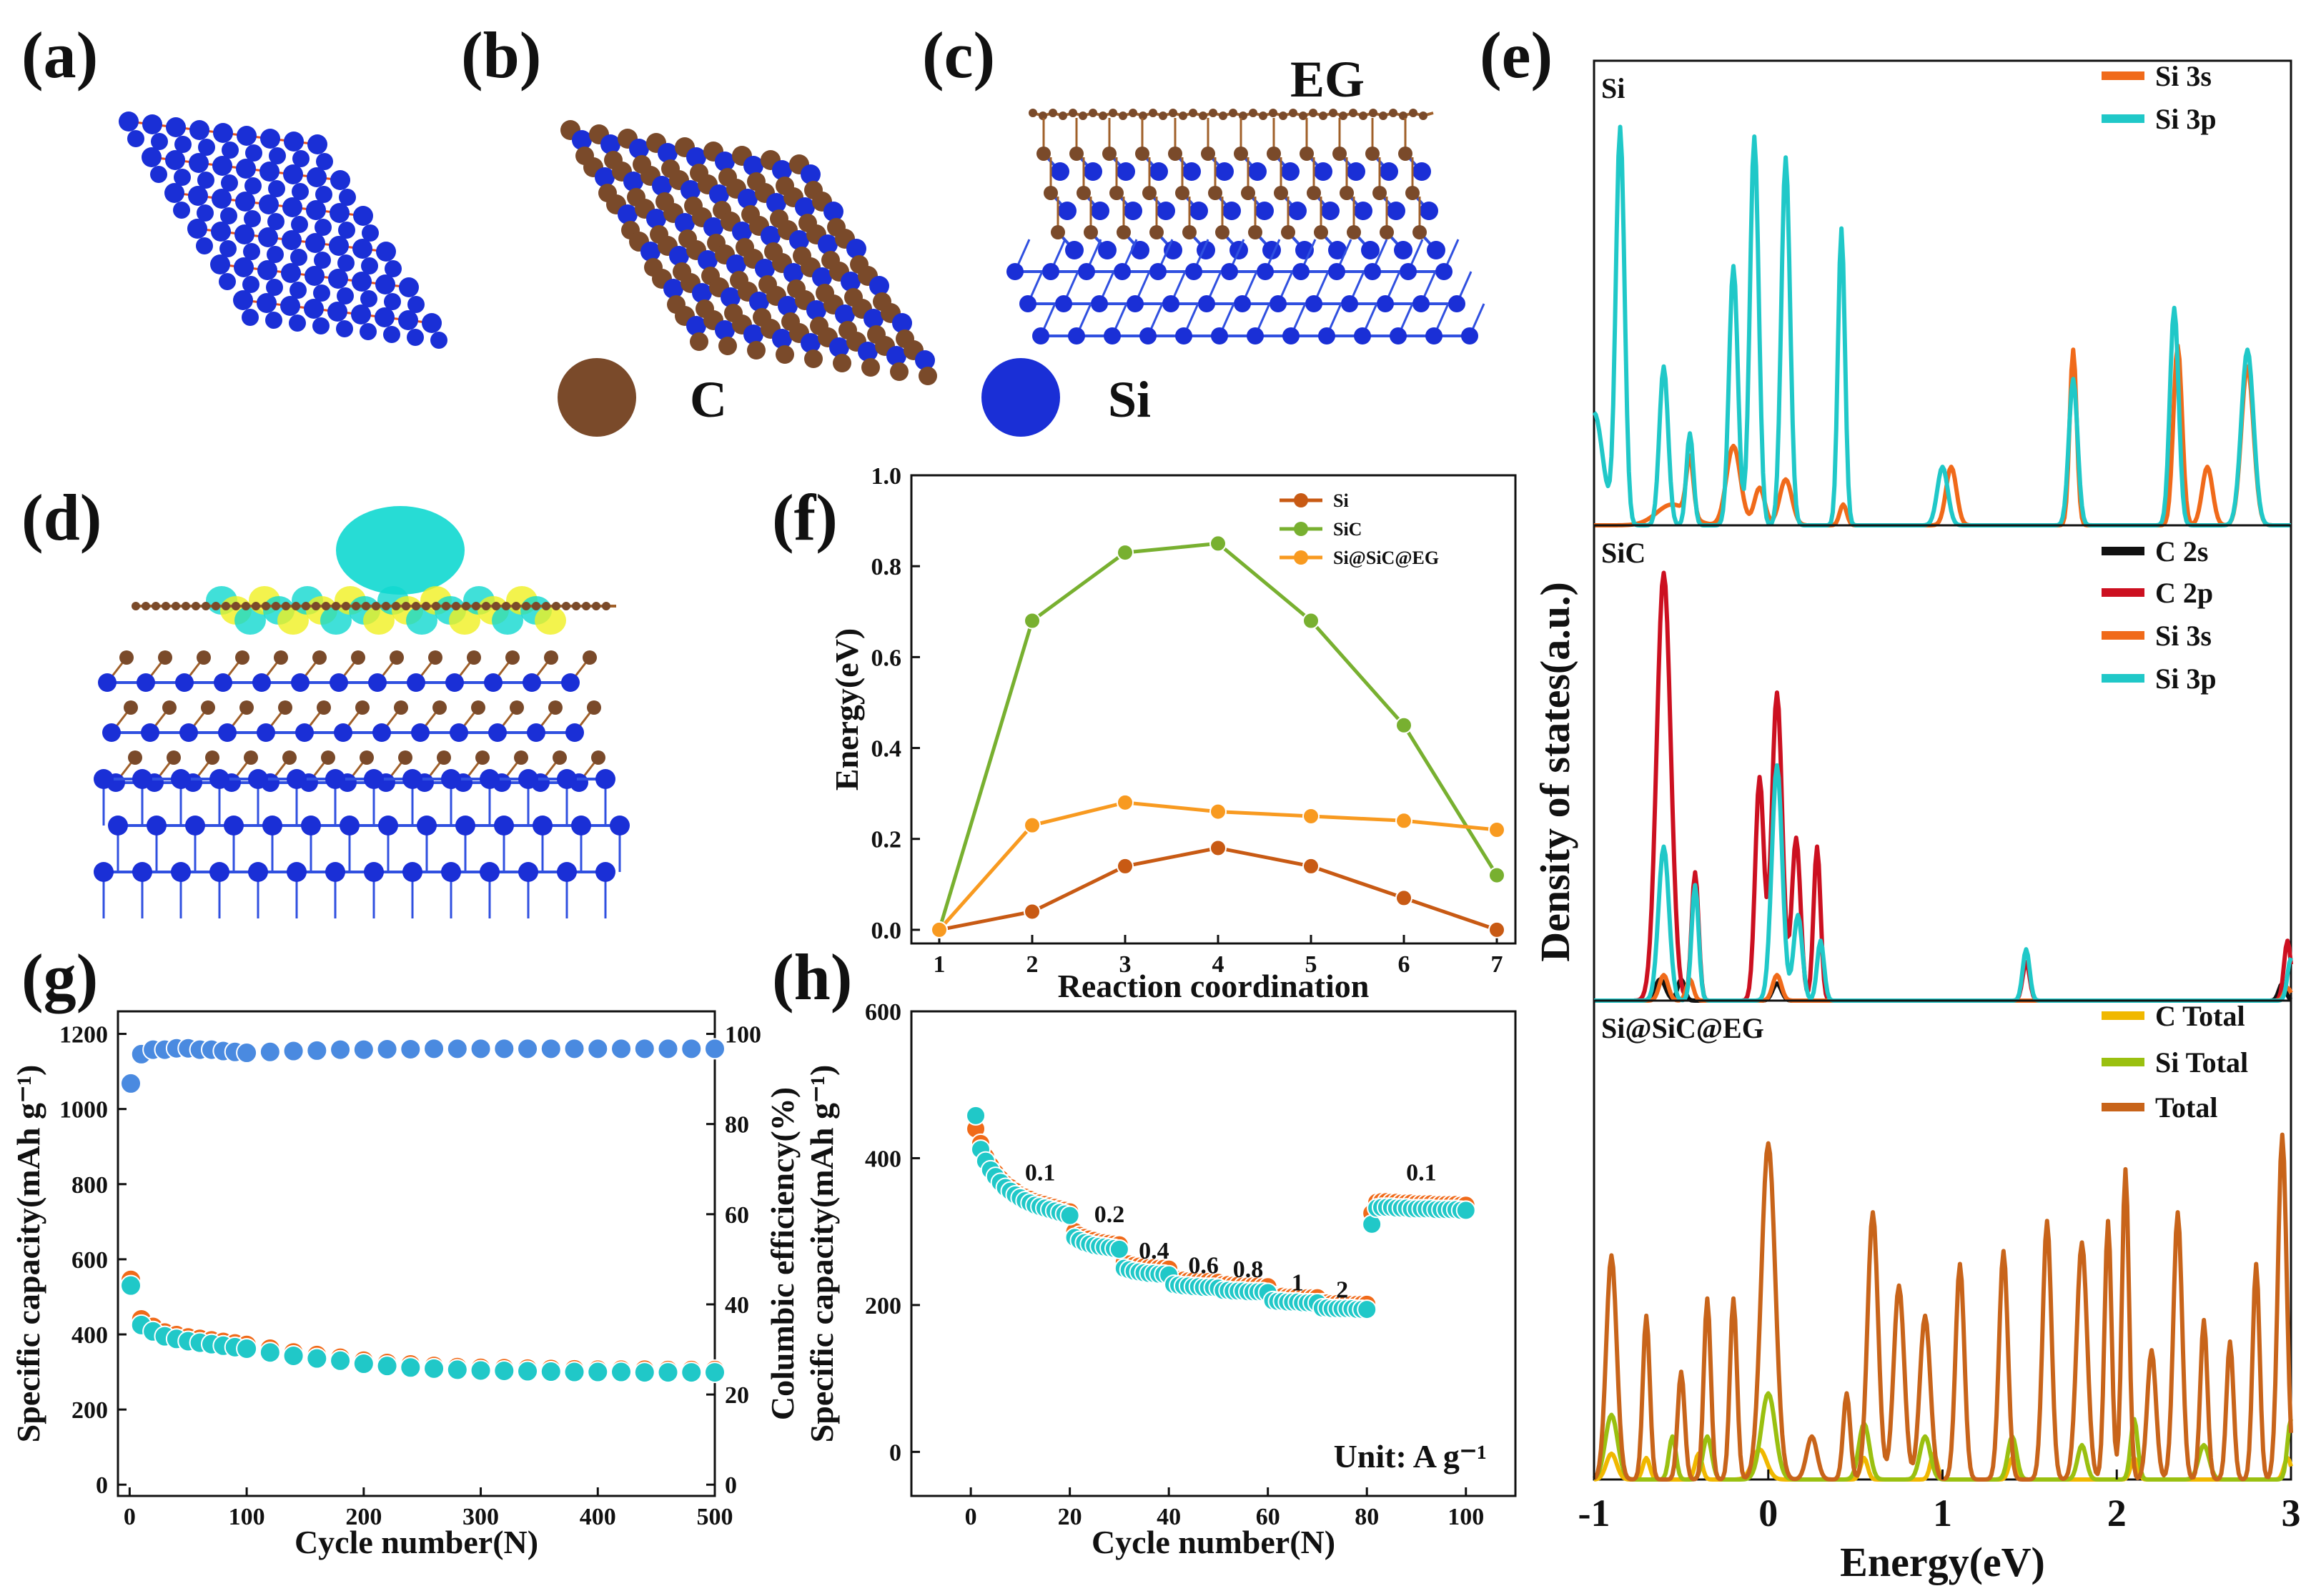 The height and width of the screenshot is (1596, 2311). I want to click on data-point-Si@SiC@EG, so click(1496, 830).